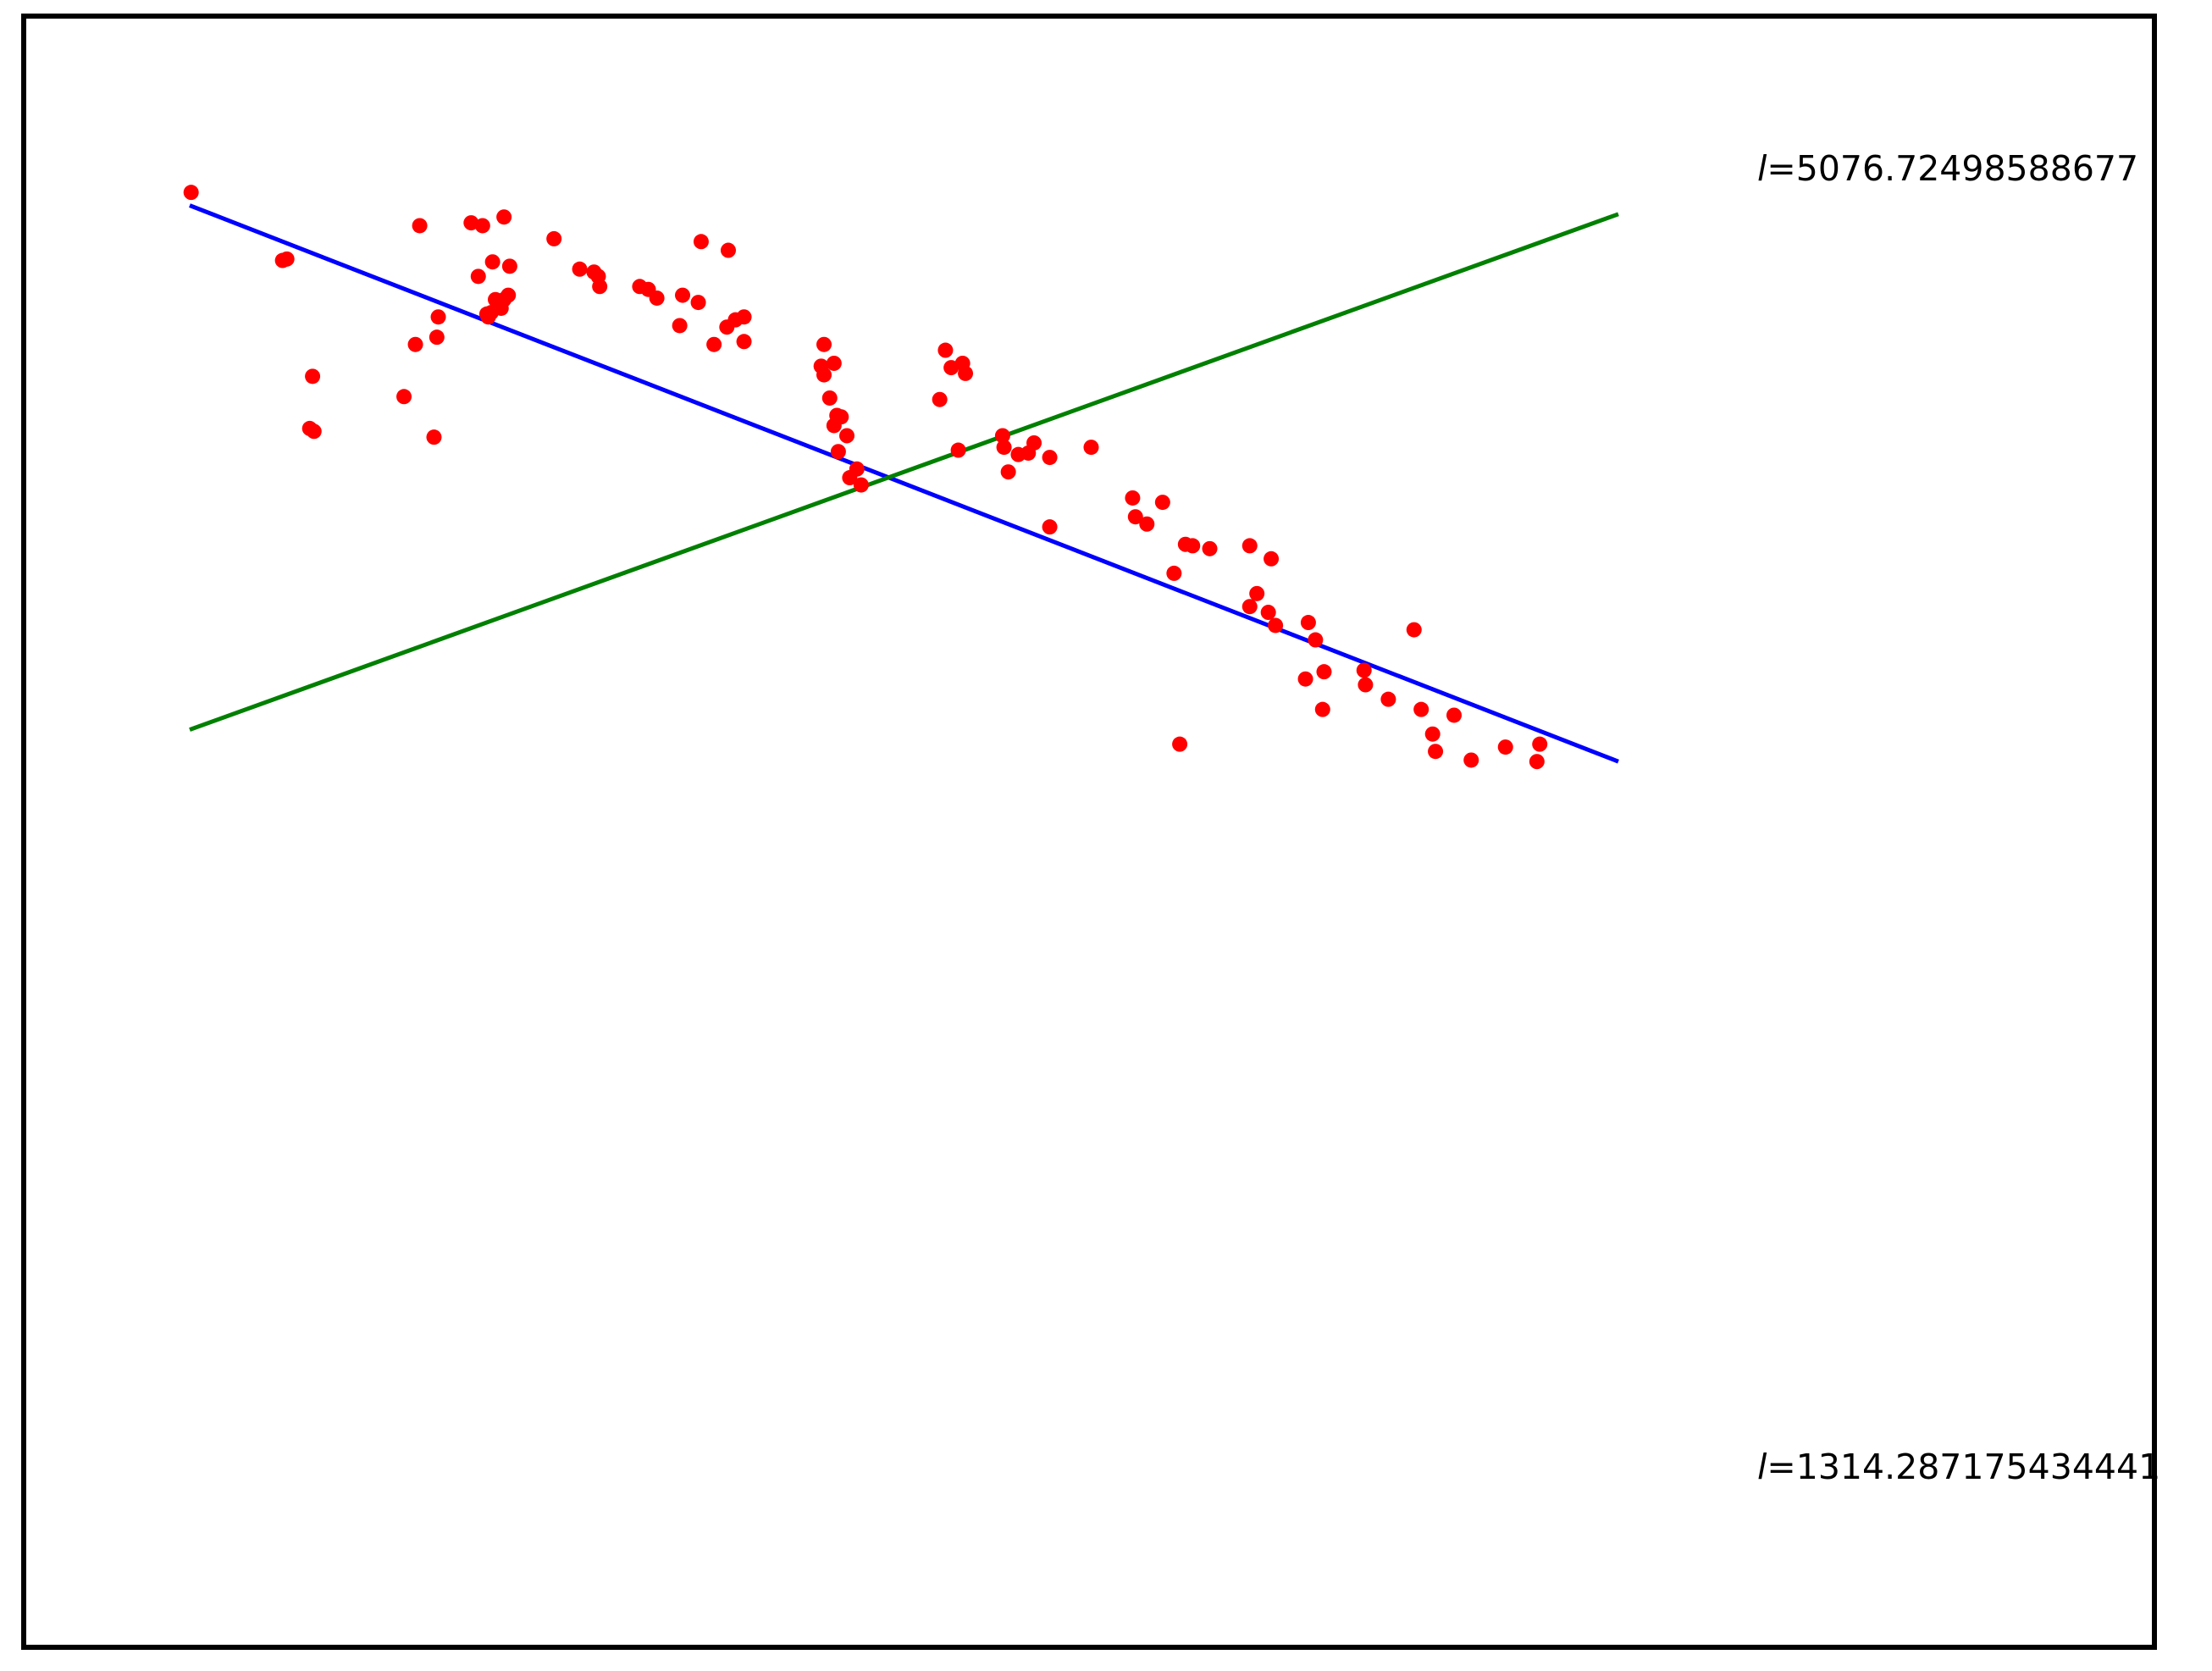  I want to click on annotation-bottom: l=1314.287175434441, so click(1958, 1467).